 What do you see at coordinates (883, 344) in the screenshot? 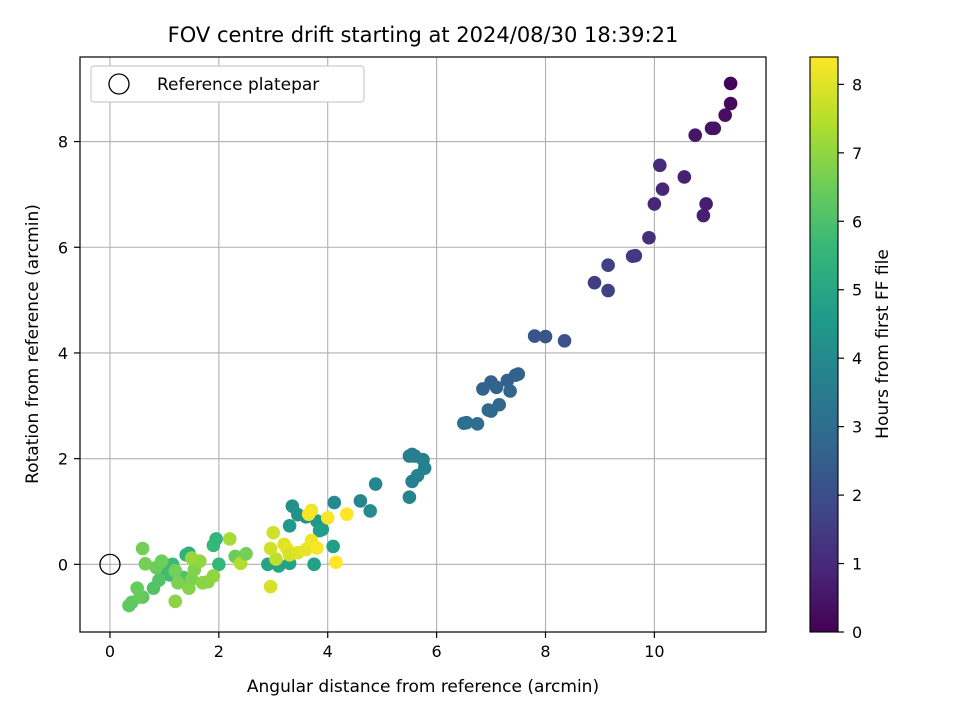
I see `colorbar-label: Hours from first FF file` at bounding box center [883, 344].